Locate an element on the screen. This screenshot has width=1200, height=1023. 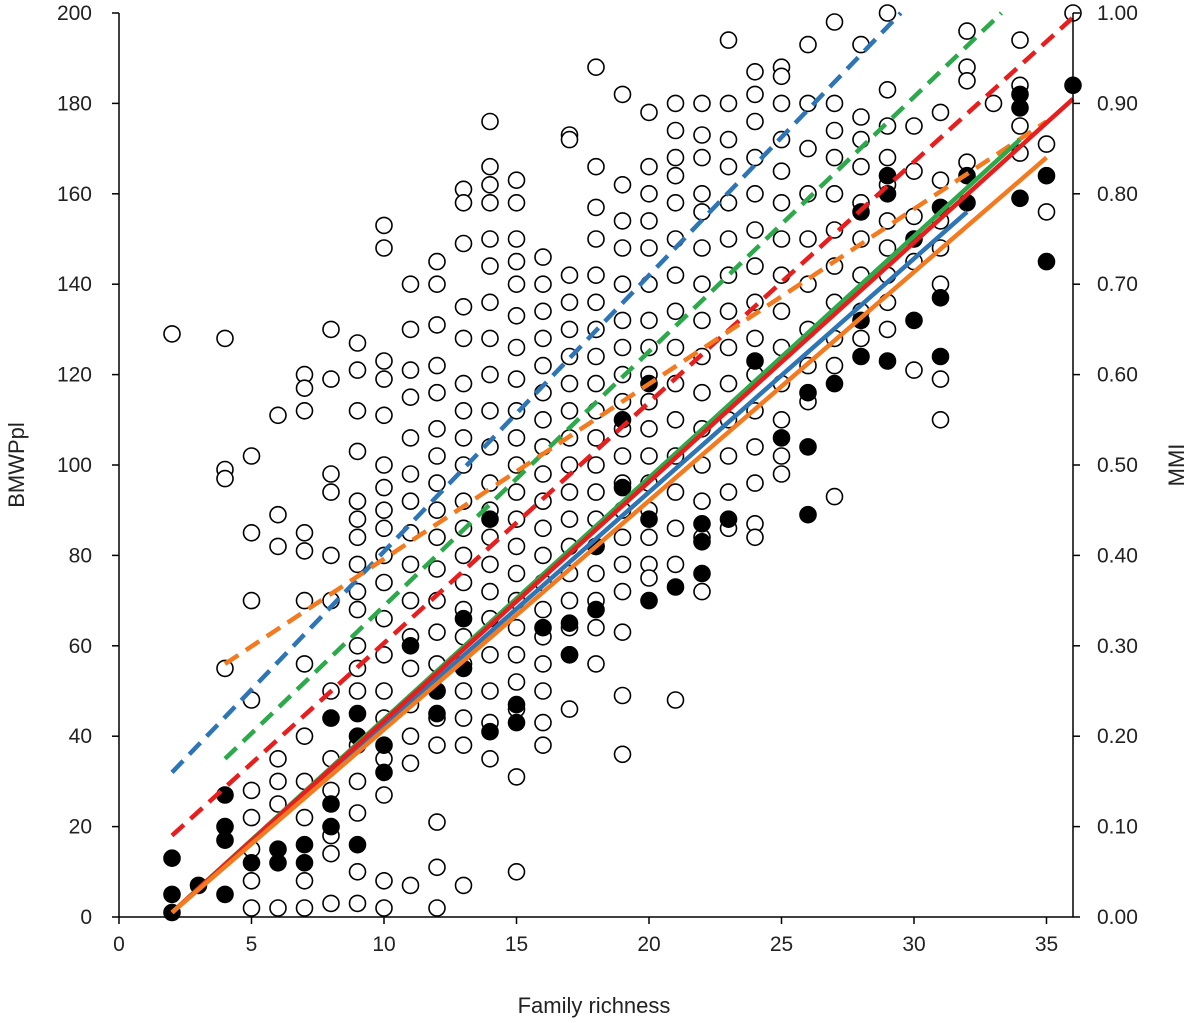
y2-tick-label: 0.90 is located at coordinates (1117, 103).